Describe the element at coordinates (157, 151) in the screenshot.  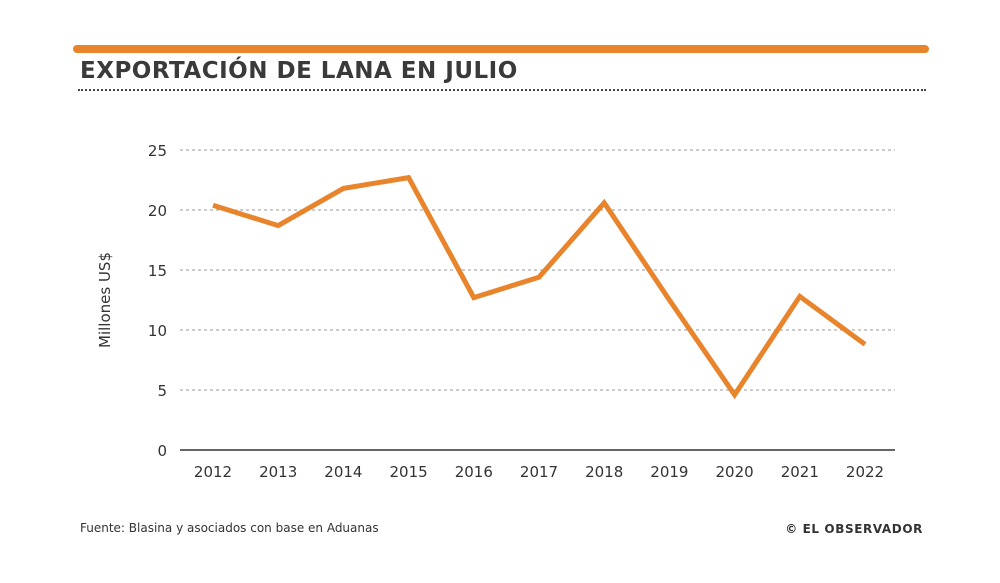
I see `y-tick-label: 25` at that location.